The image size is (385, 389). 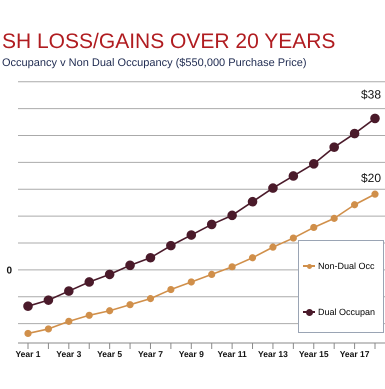 What do you see at coordinates (355, 354) in the screenshot?
I see `x-tick-label: Year 17` at bounding box center [355, 354].